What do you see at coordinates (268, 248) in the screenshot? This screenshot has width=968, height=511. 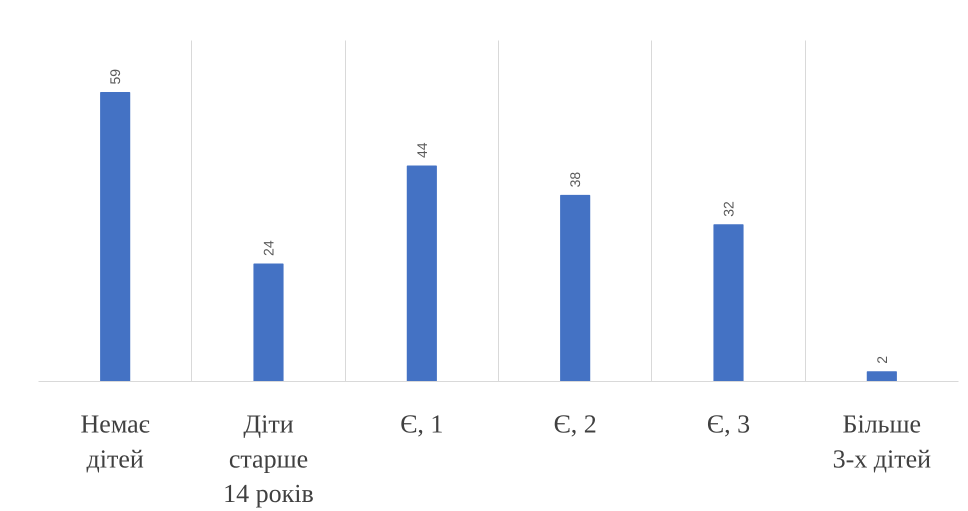 I see `data-label: 24` at bounding box center [268, 248].